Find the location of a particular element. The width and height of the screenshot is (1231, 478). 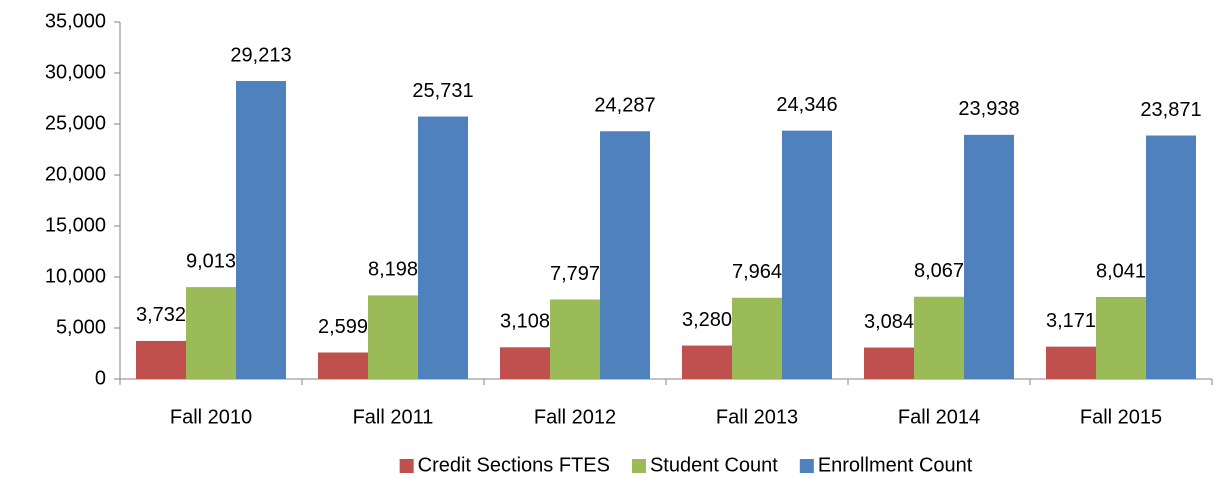

data-label: 8,067 is located at coordinates (939, 271).